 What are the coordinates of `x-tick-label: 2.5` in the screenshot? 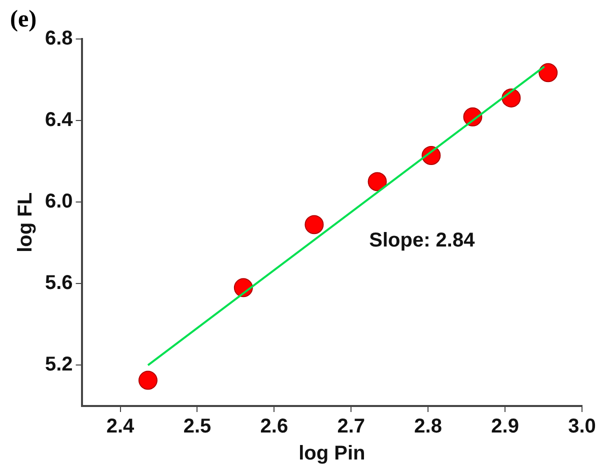 It's located at (197, 427).